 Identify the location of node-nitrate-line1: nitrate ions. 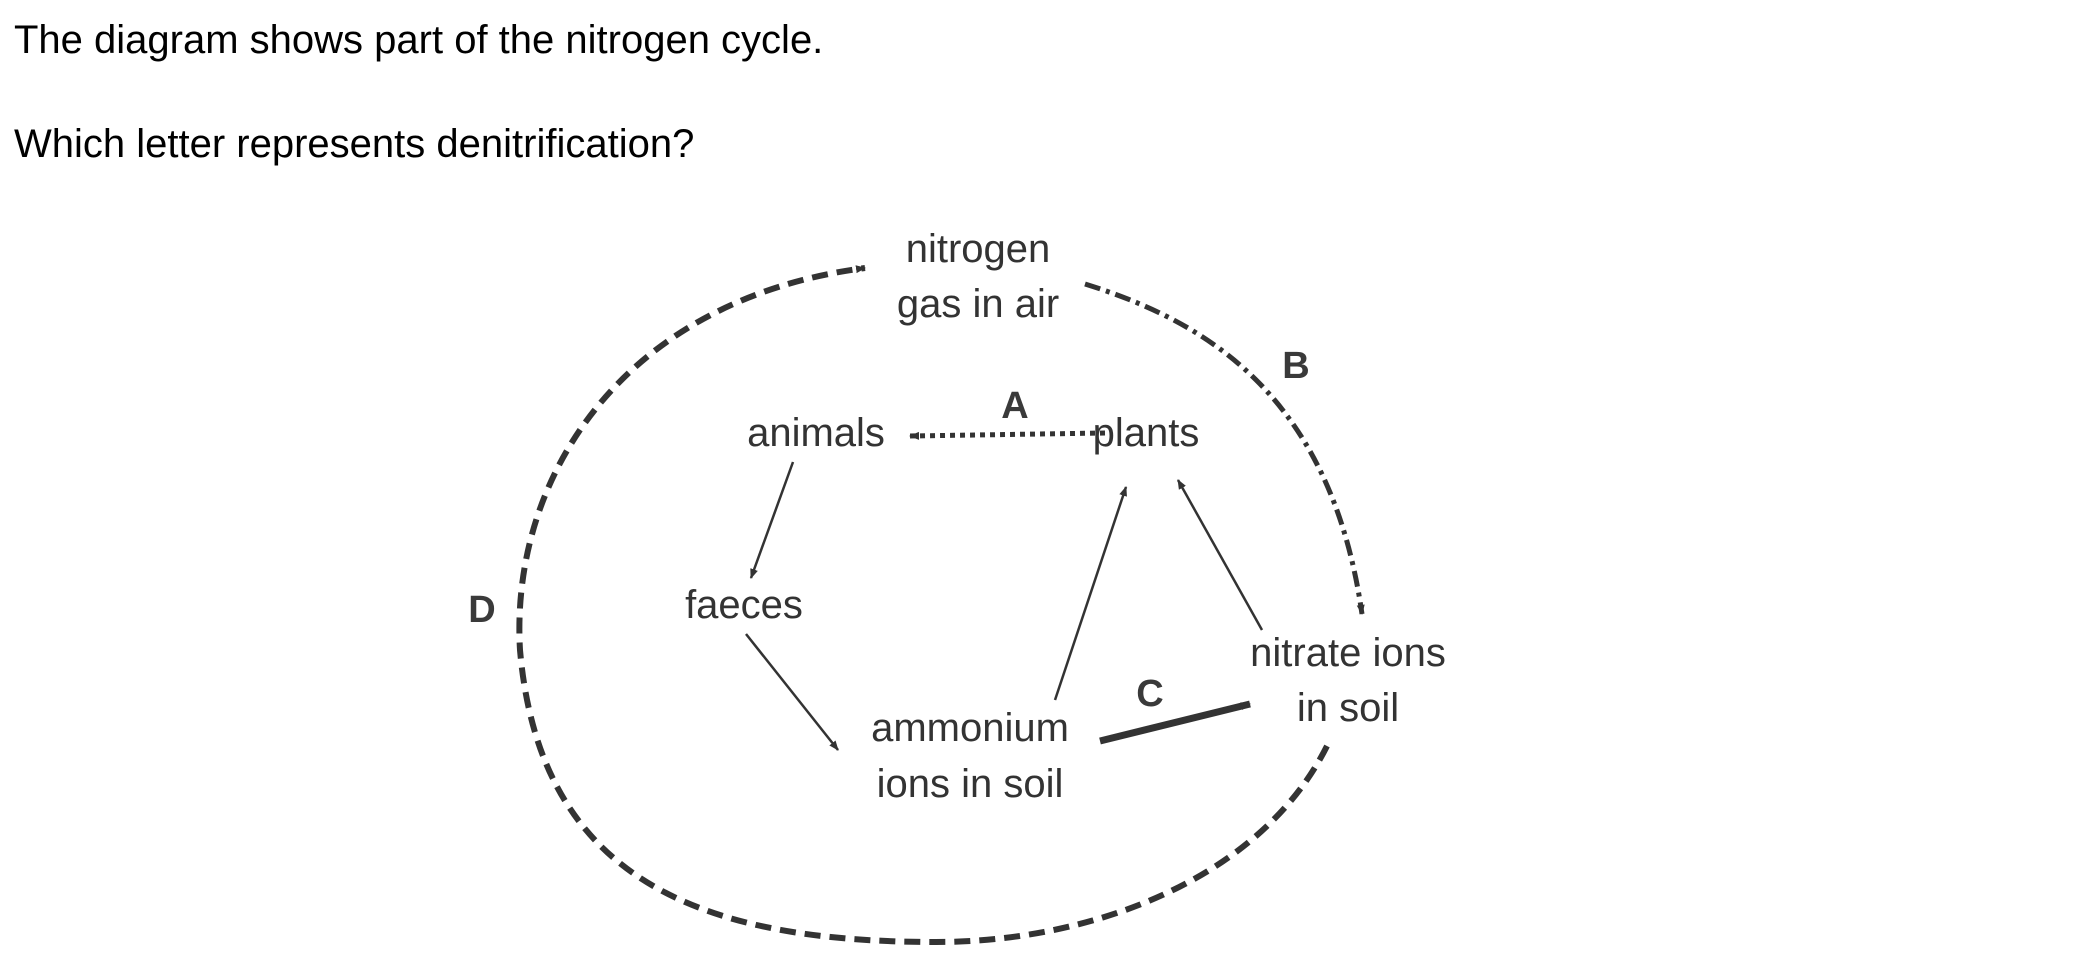
(1348, 653).